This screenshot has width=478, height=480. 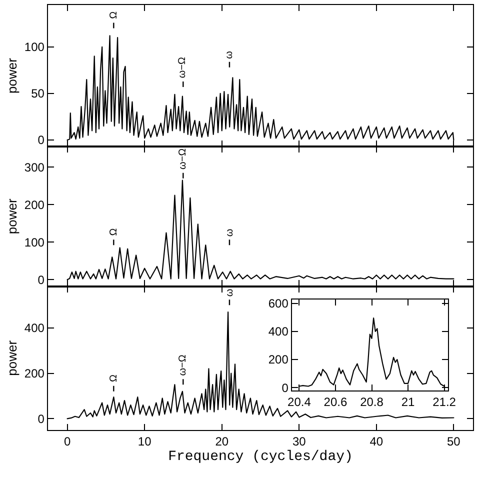 What do you see at coordinates (336, 402) in the screenshot?
I see `x-tick-label: 20.6` at bounding box center [336, 402].